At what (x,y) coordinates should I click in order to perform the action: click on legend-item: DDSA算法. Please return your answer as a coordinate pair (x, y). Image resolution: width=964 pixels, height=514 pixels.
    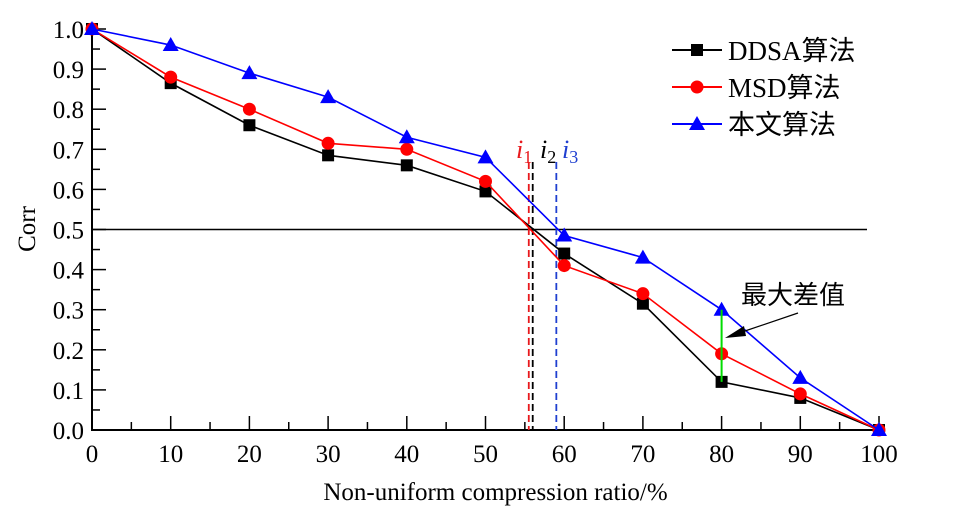
    Looking at the image, I should click on (764, 51).